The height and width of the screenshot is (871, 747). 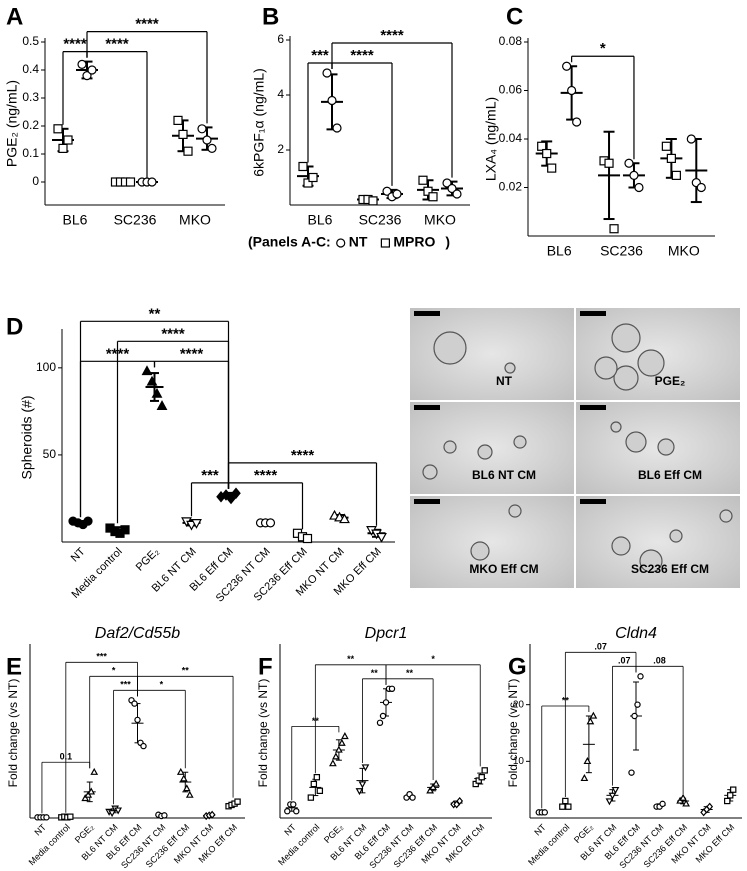 I want to click on legend-marker, so click(x=385, y=243).